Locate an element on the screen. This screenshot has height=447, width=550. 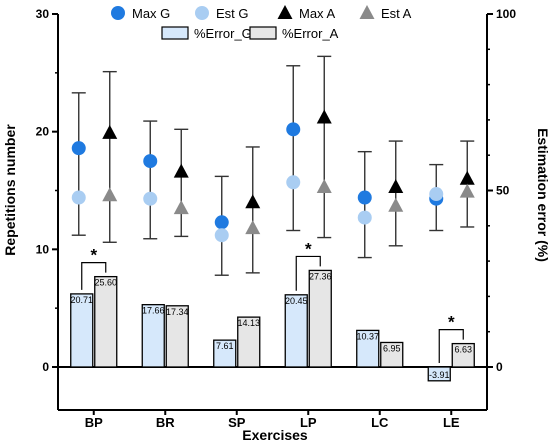
x-axis-title: Exercises is located at coordinates (275, 435).